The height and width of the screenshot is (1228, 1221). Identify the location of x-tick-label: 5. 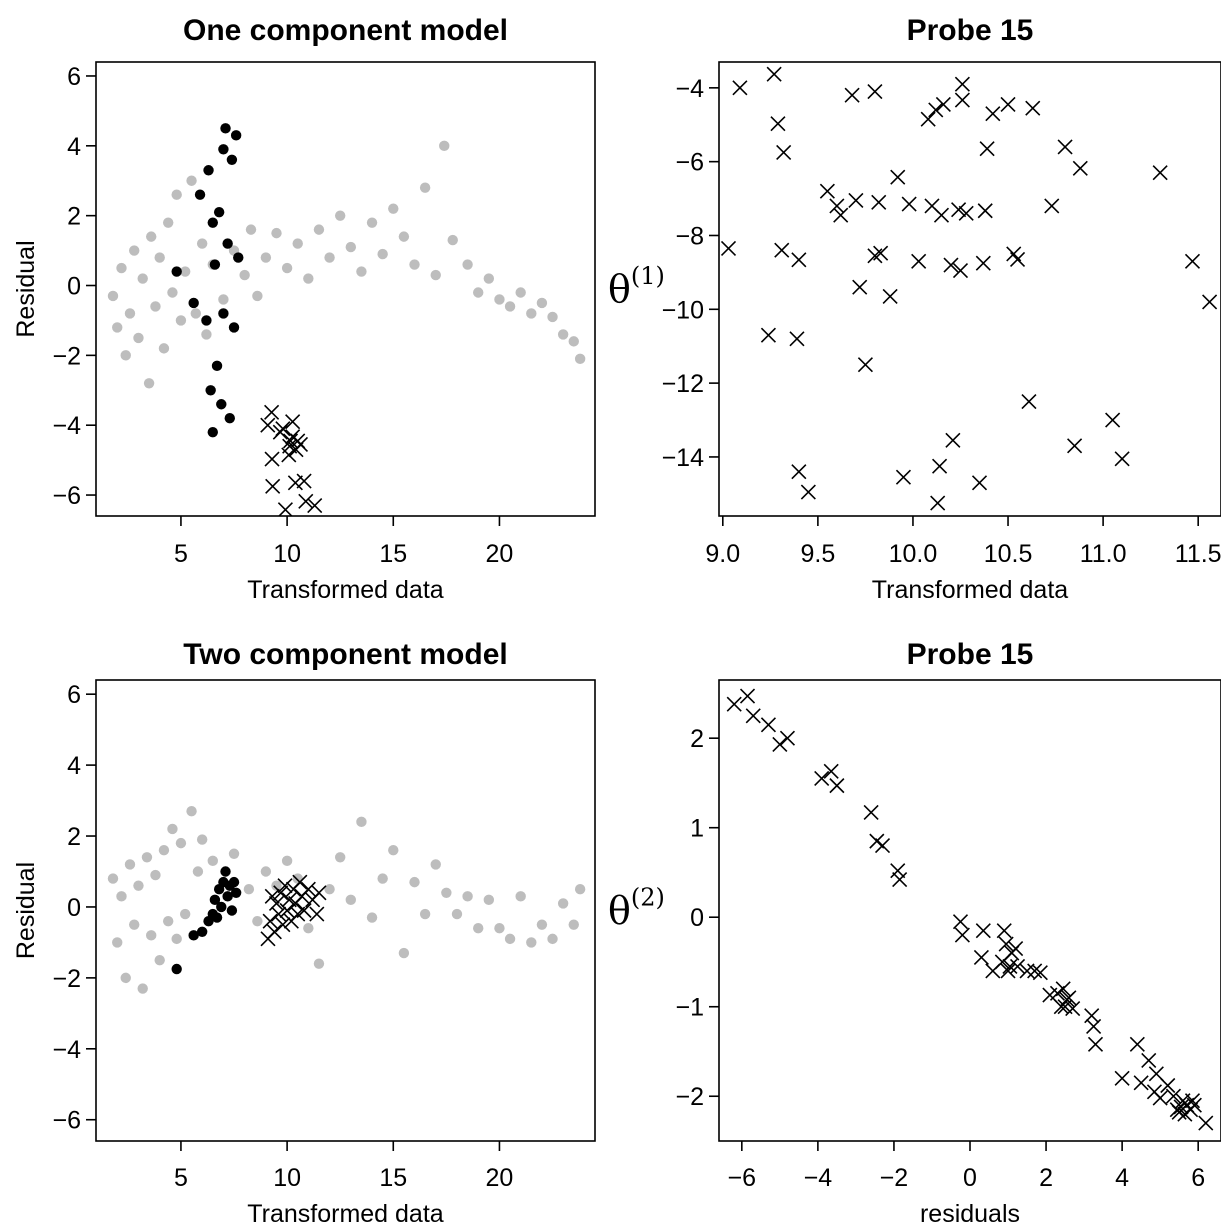
(181, 1178).